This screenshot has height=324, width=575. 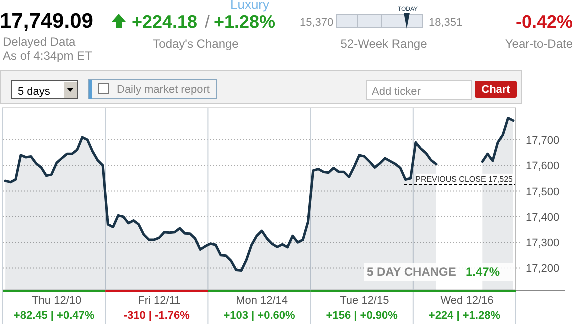 What do you see at coordinates (34, 92) in the screenshot?
I see `text: 5 days` at bounding box center [34, 92].